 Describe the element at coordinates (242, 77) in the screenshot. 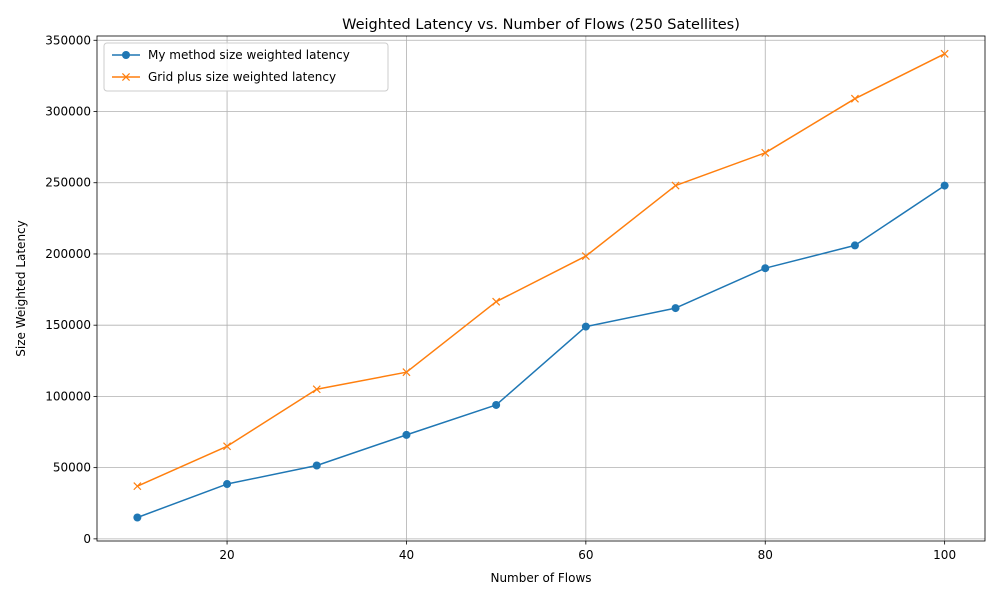

I see `legend-label: Grid plus size weighted latency` at that location.